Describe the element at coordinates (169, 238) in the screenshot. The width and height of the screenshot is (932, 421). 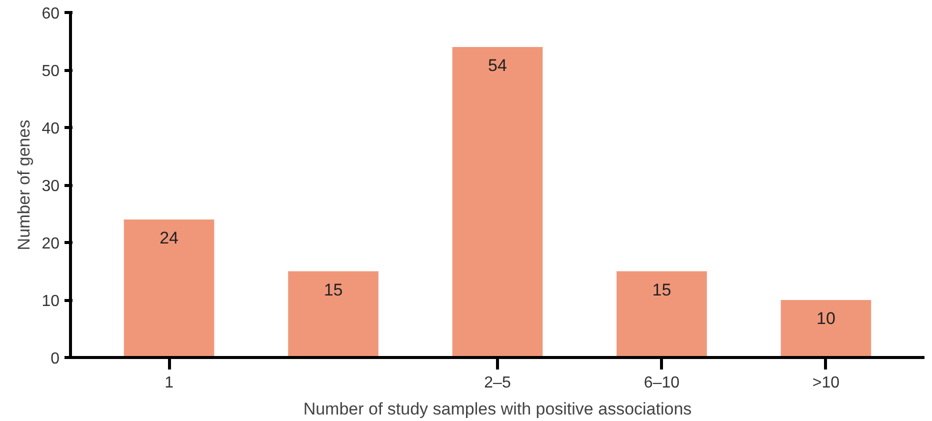
I see `data-label: 24` at that location.